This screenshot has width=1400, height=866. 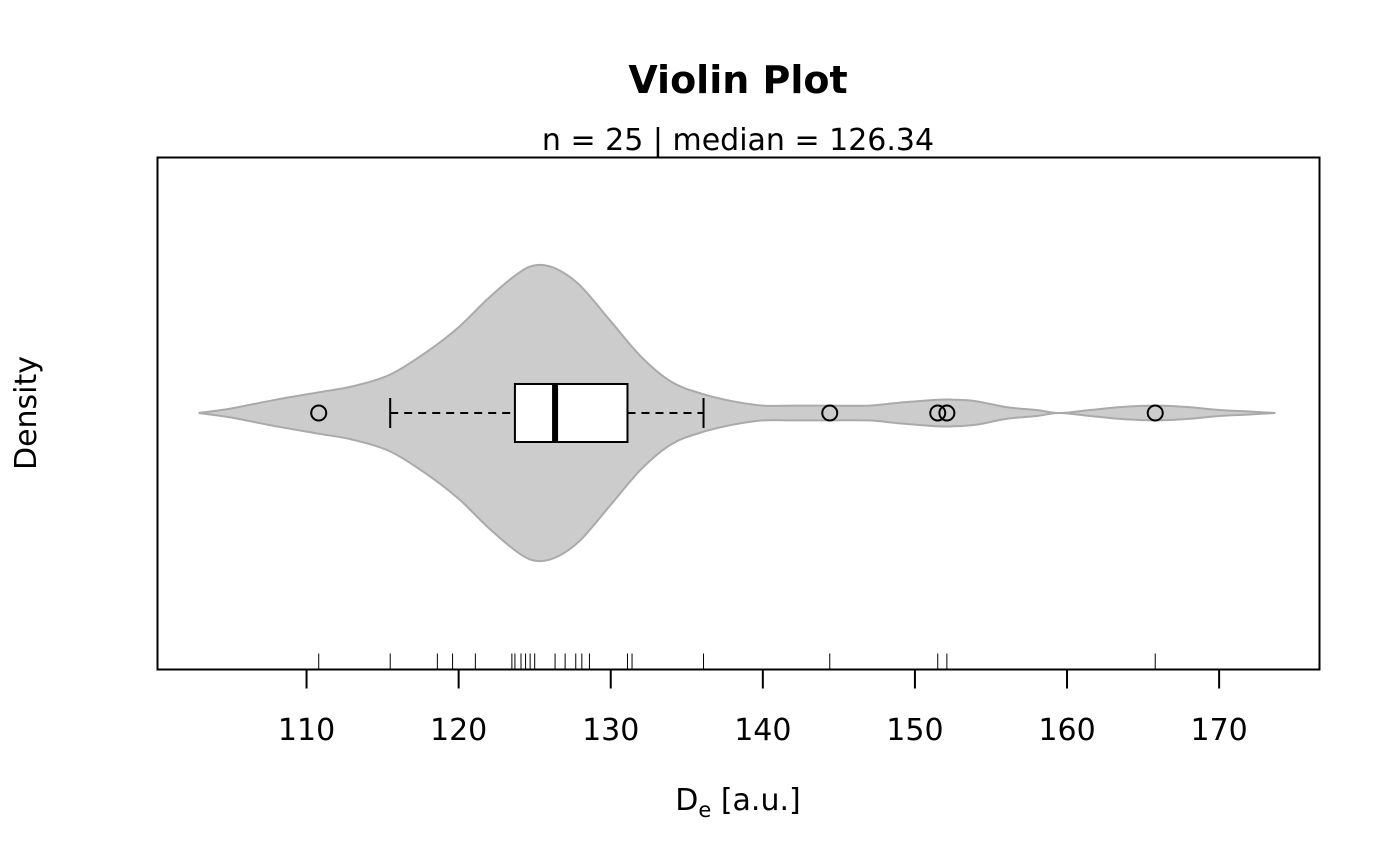 What do you see at coordinates (763, 708) in the screenshot?
I see `x-axis: 110 120 130 140 150 160 170` at bounding box center [763, 708].